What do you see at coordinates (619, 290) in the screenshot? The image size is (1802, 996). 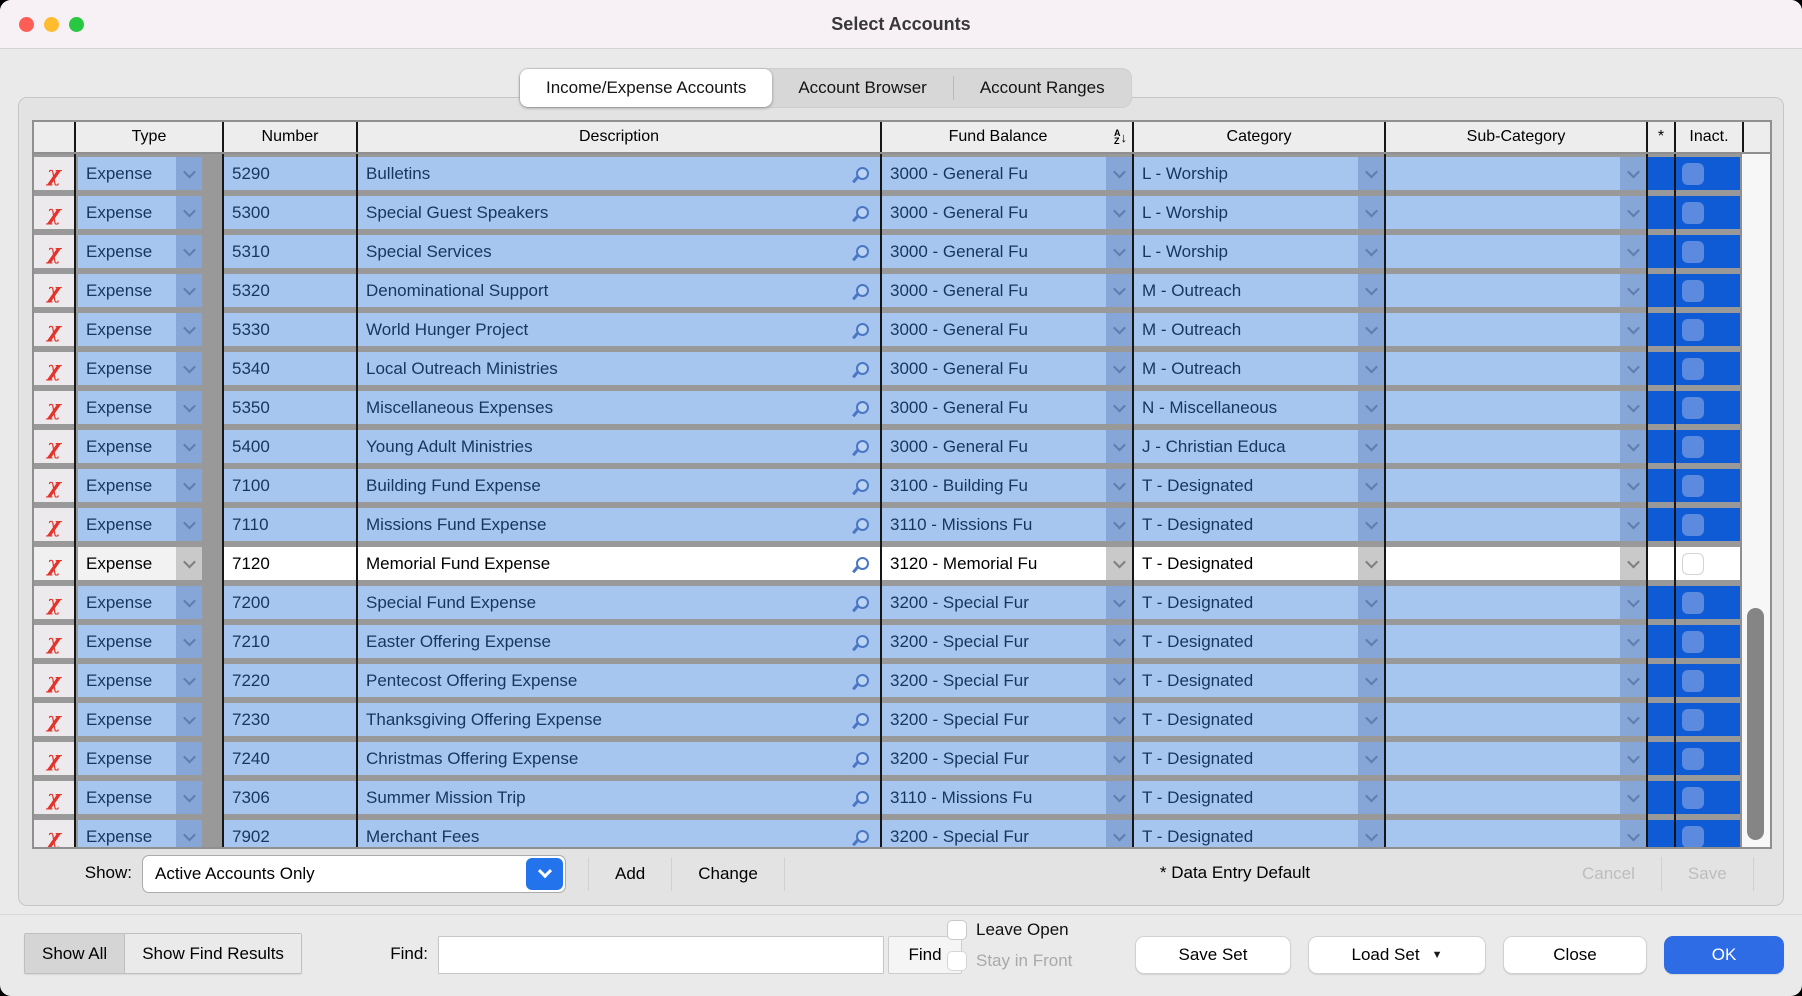 I see `description-field: Denominational Support` at bounding box center [619, 290].